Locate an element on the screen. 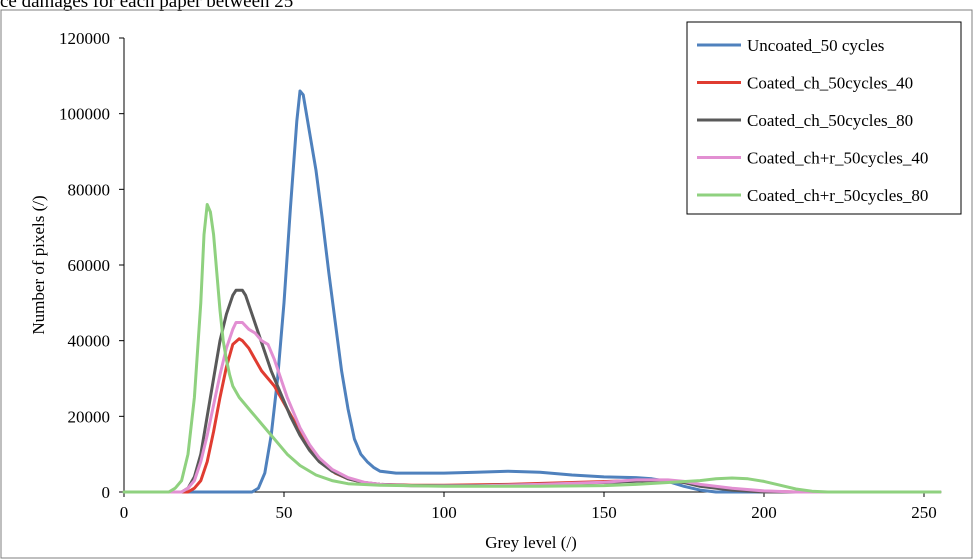 The width and height of the screenshot is (973, 559). legend-label: Uncoated_50 cycles is located at coordinates (815, 45).